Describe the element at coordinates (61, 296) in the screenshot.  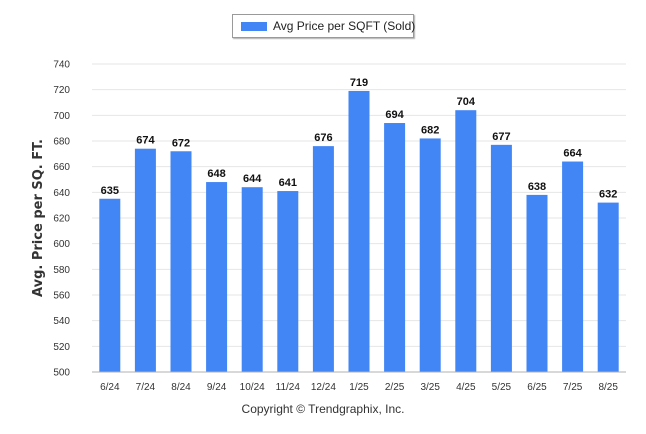
I see `y-tick-label: 560` at that location.